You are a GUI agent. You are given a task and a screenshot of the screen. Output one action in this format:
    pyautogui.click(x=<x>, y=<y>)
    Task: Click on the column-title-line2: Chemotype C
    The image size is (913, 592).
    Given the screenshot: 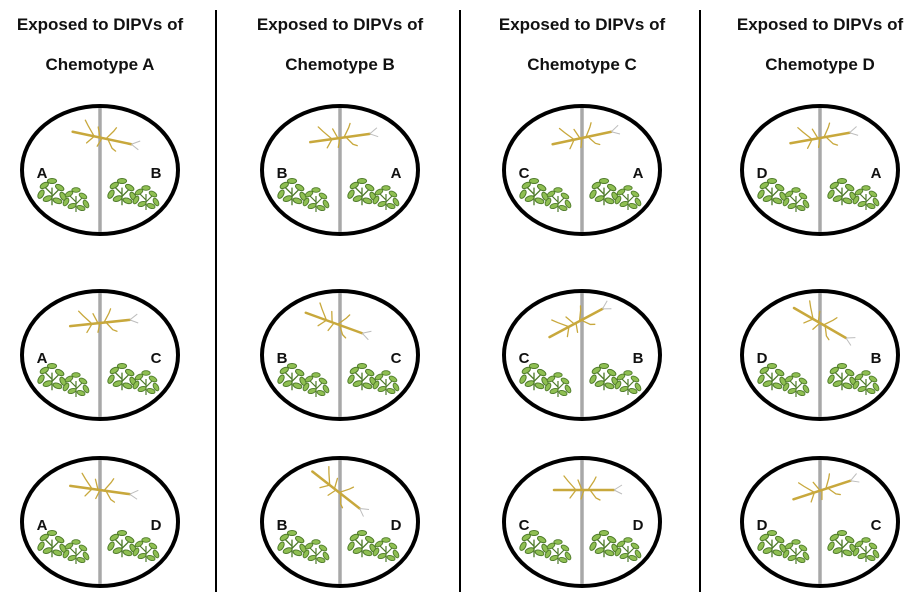 What is the action you would take?
    pyautogui.click(x=582, y=64)
    